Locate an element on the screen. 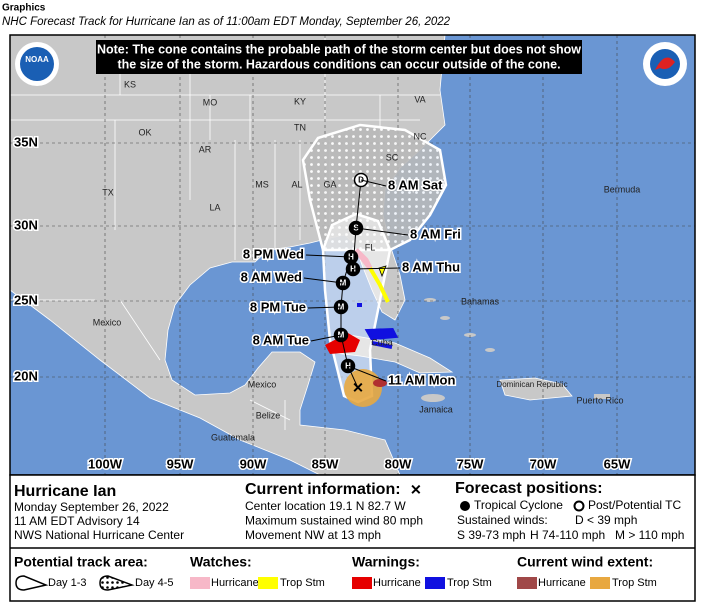 The image size is (701, 604). place-label: Jamaica is located at coordinates (436, 409).